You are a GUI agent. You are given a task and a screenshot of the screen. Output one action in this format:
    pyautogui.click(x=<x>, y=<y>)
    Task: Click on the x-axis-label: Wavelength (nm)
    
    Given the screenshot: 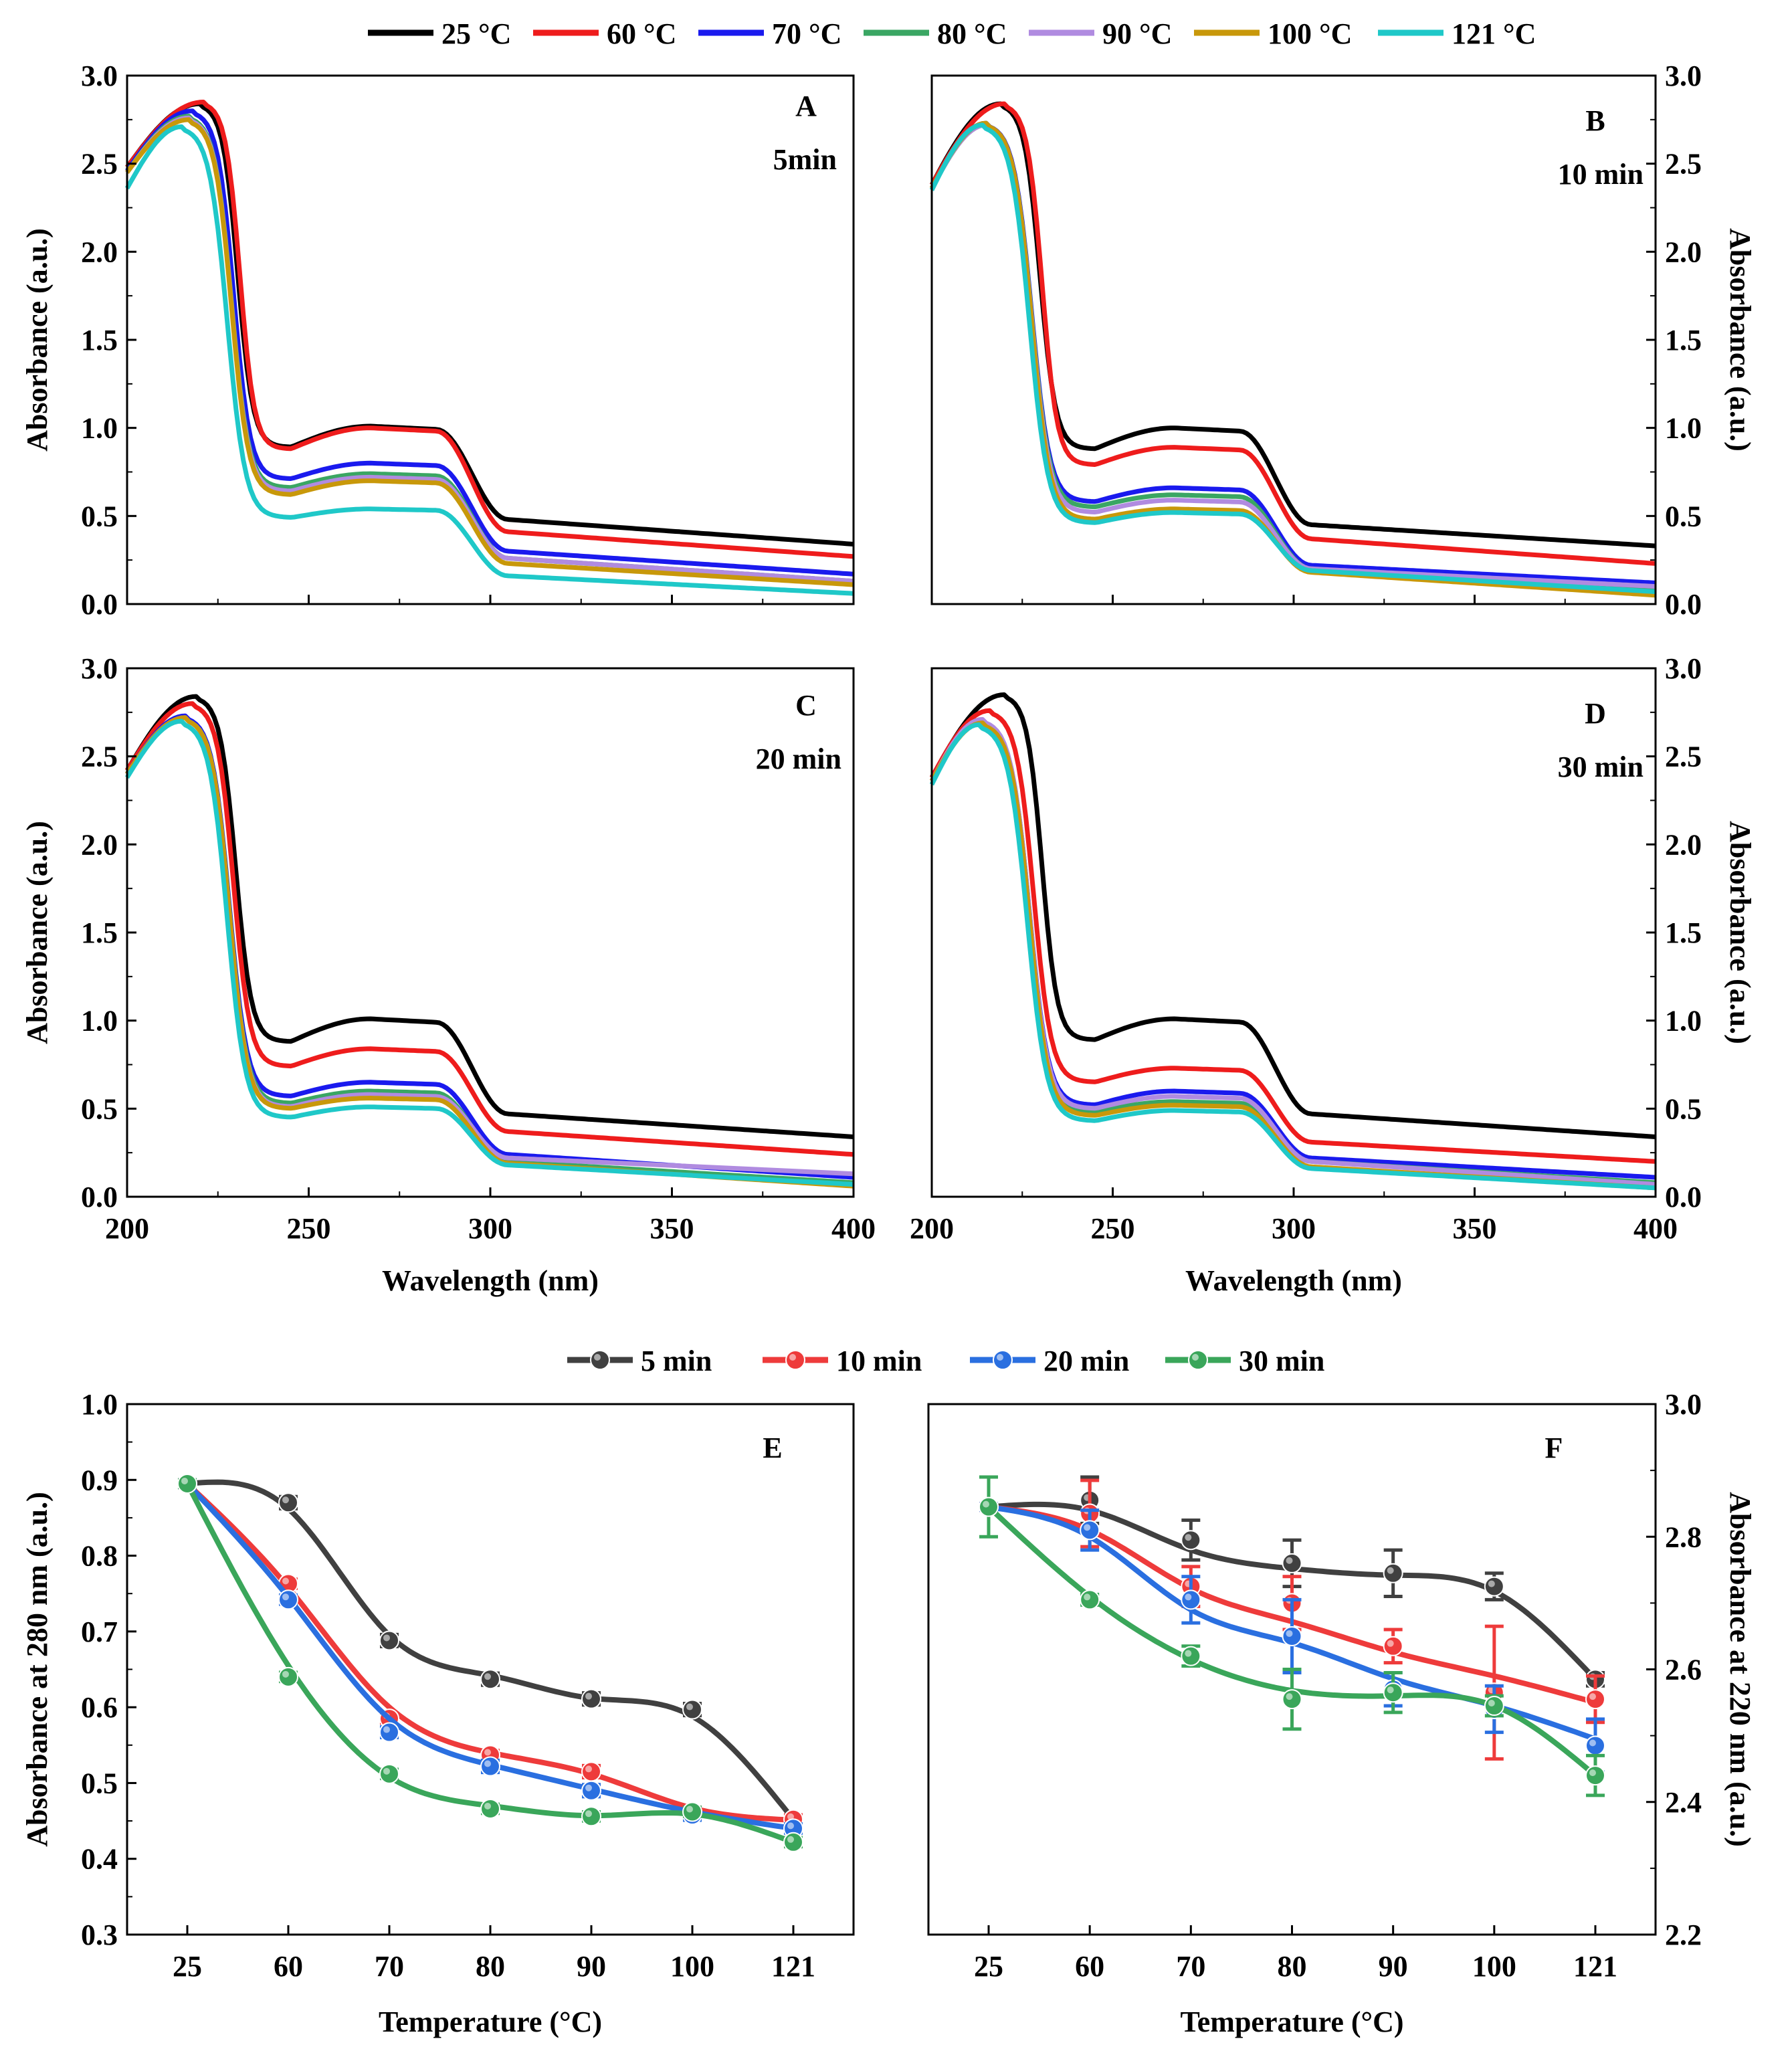 What is the action you would take?
    pyautogui.click(x=1293, y=1280)
    